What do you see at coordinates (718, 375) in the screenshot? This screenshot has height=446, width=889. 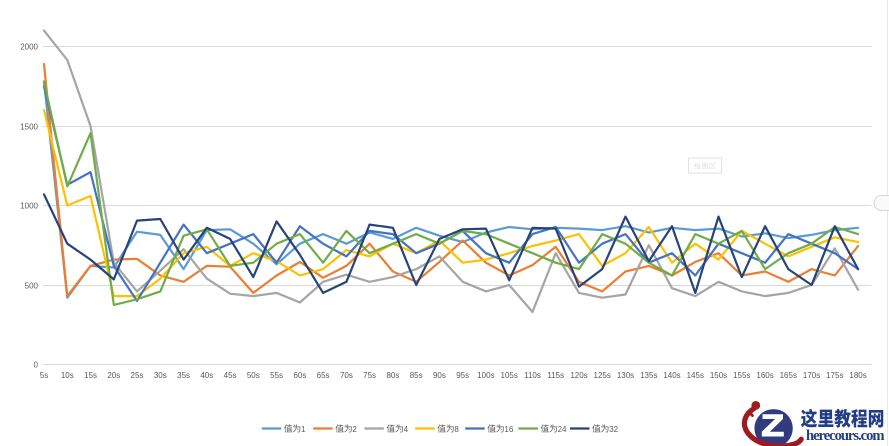 I see `svg-text: 150s` at bounding box center [718, 375].